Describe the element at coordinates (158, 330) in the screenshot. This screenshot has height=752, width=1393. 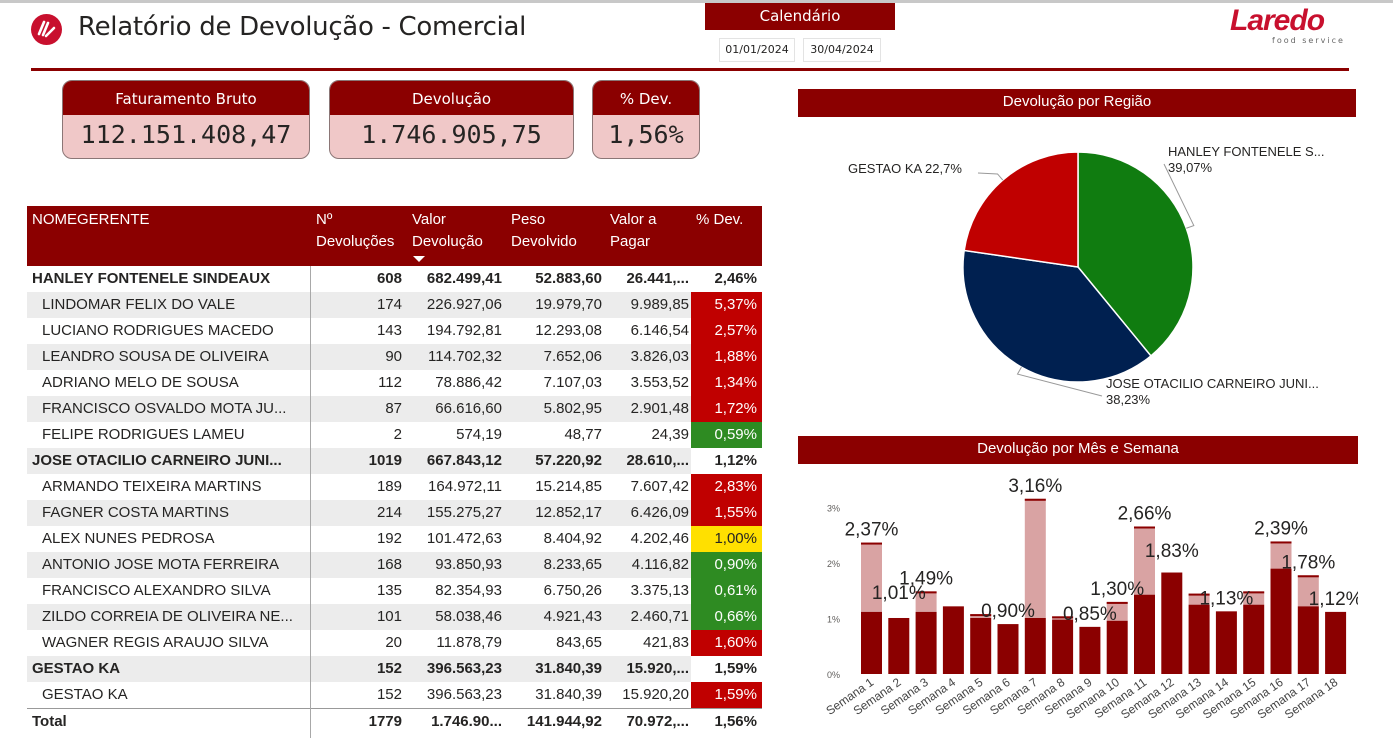
I see `cell-nomegerente: LUCIANO RODRIGUES MACEDO` at that location.